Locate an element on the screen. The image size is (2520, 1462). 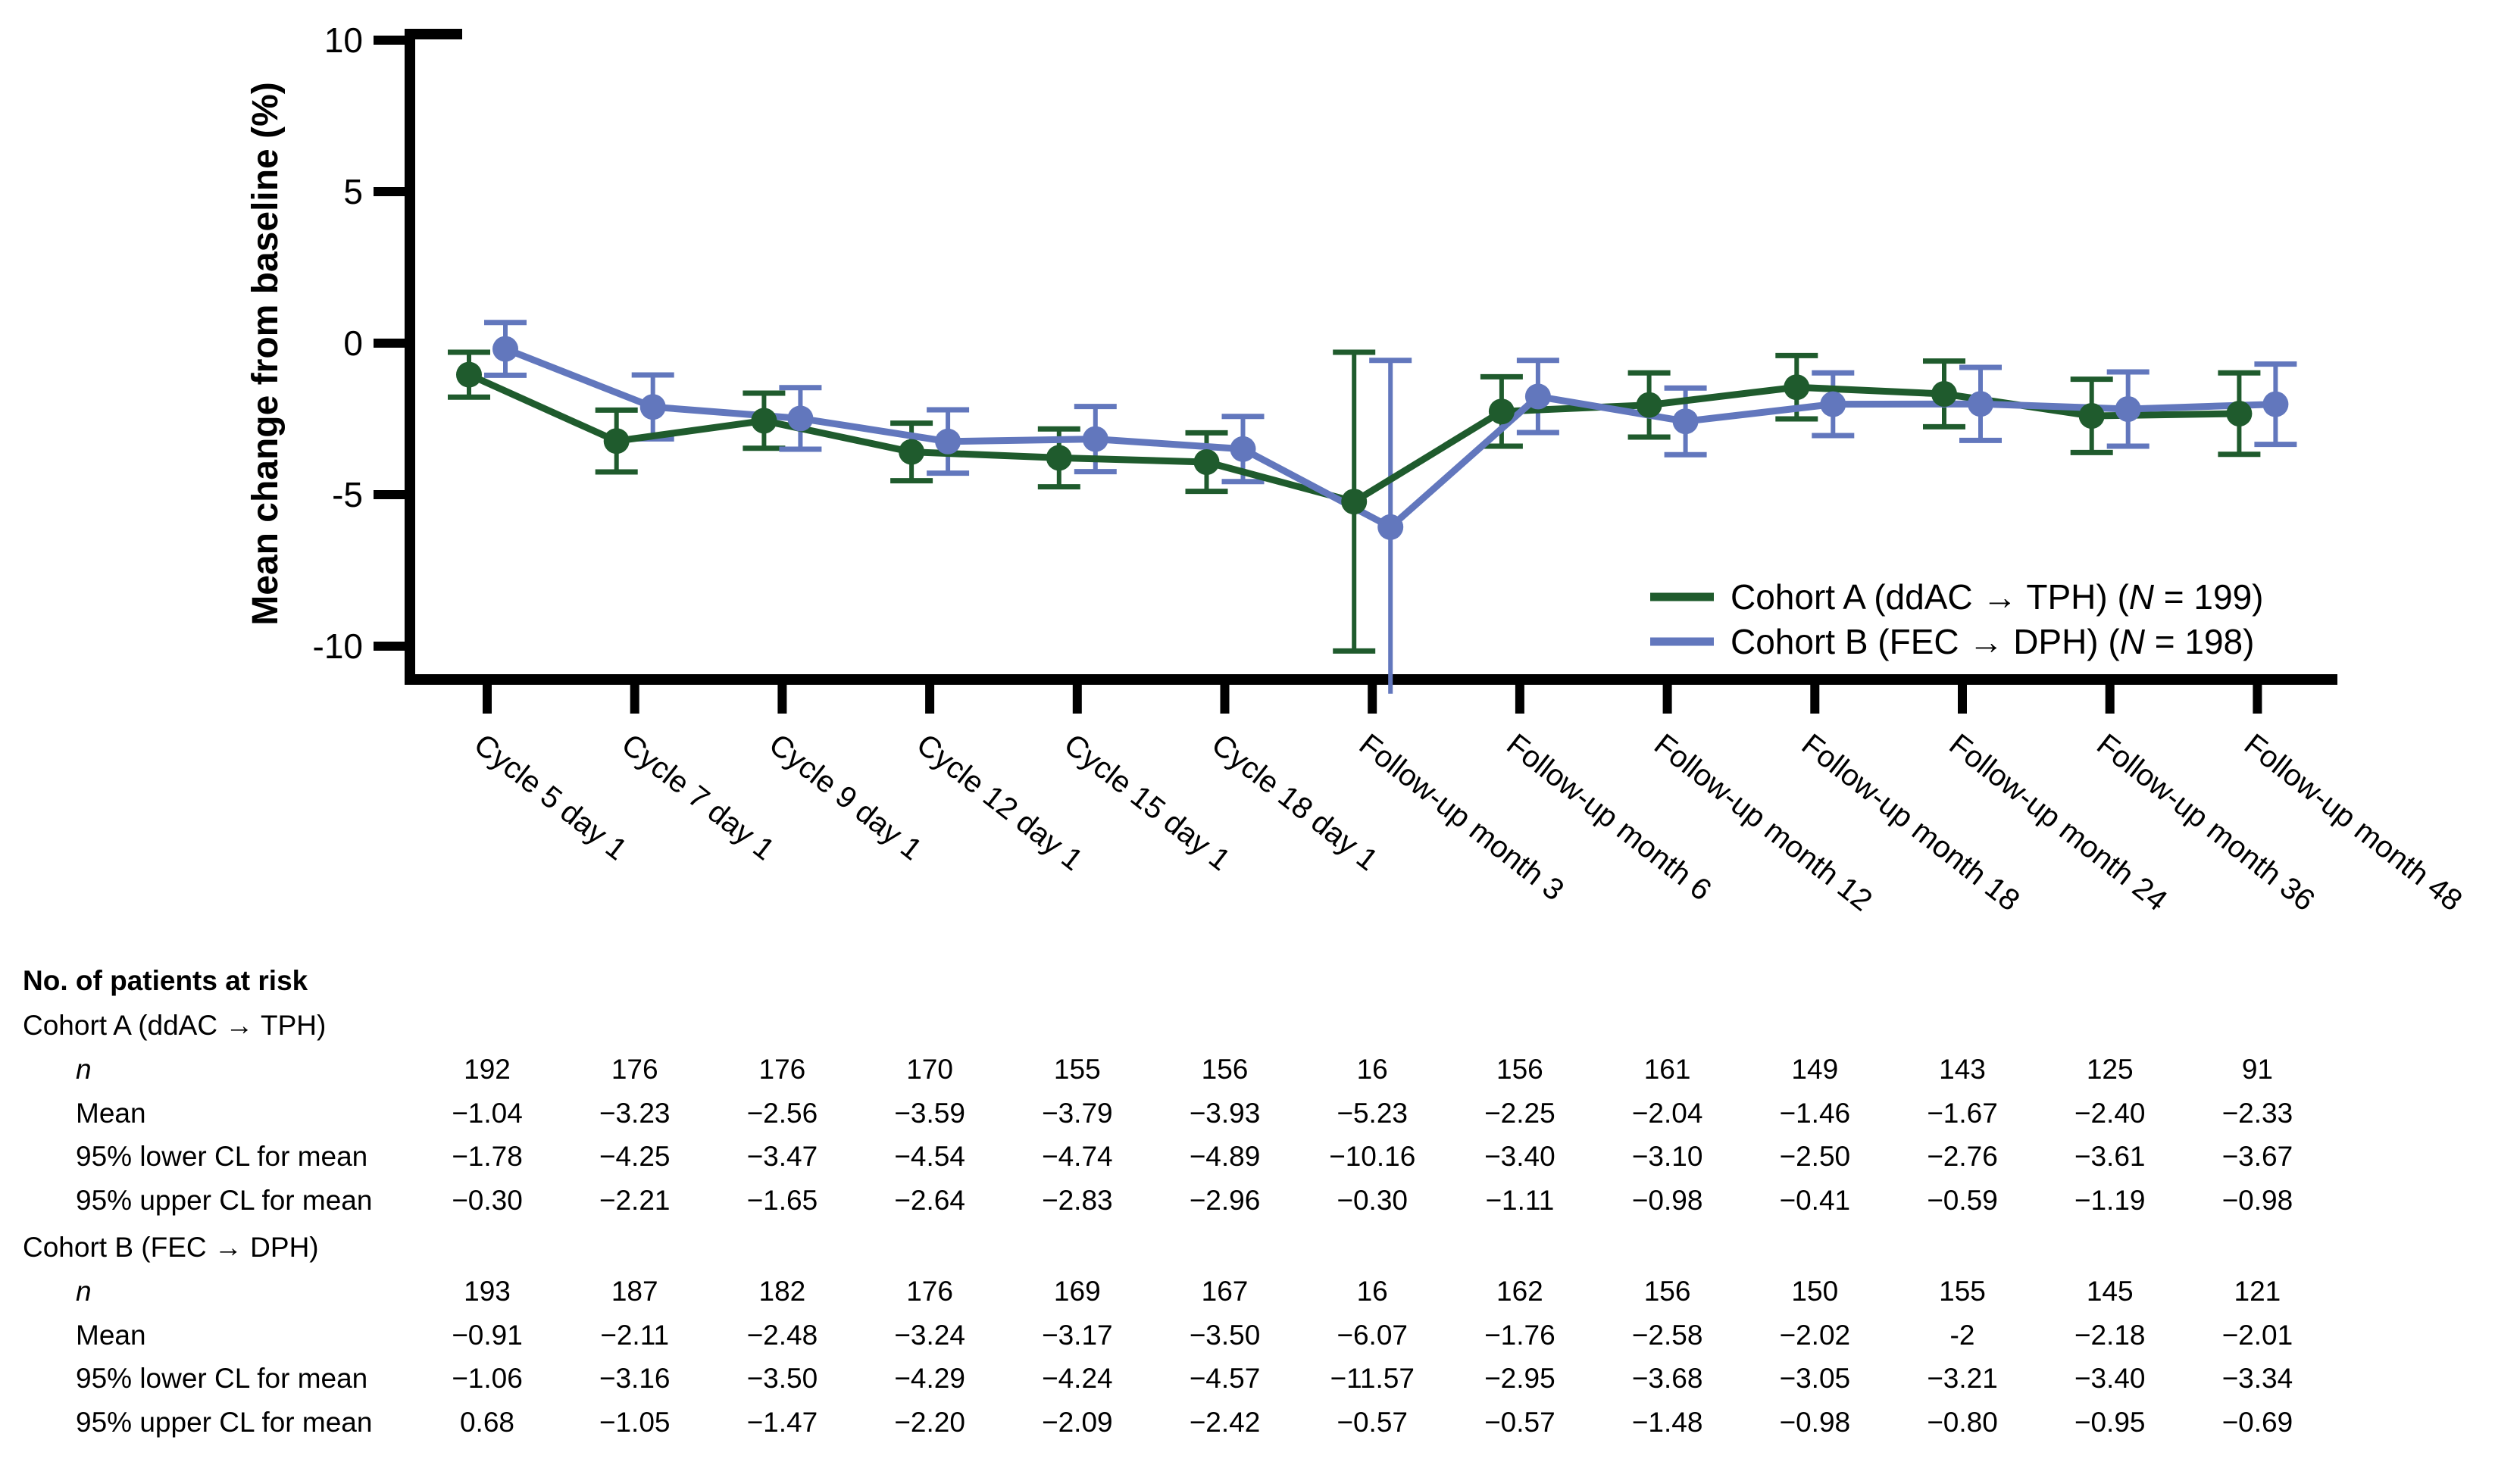
risk-table-cell: −2.25 is located at coordinates (1519, 1113).